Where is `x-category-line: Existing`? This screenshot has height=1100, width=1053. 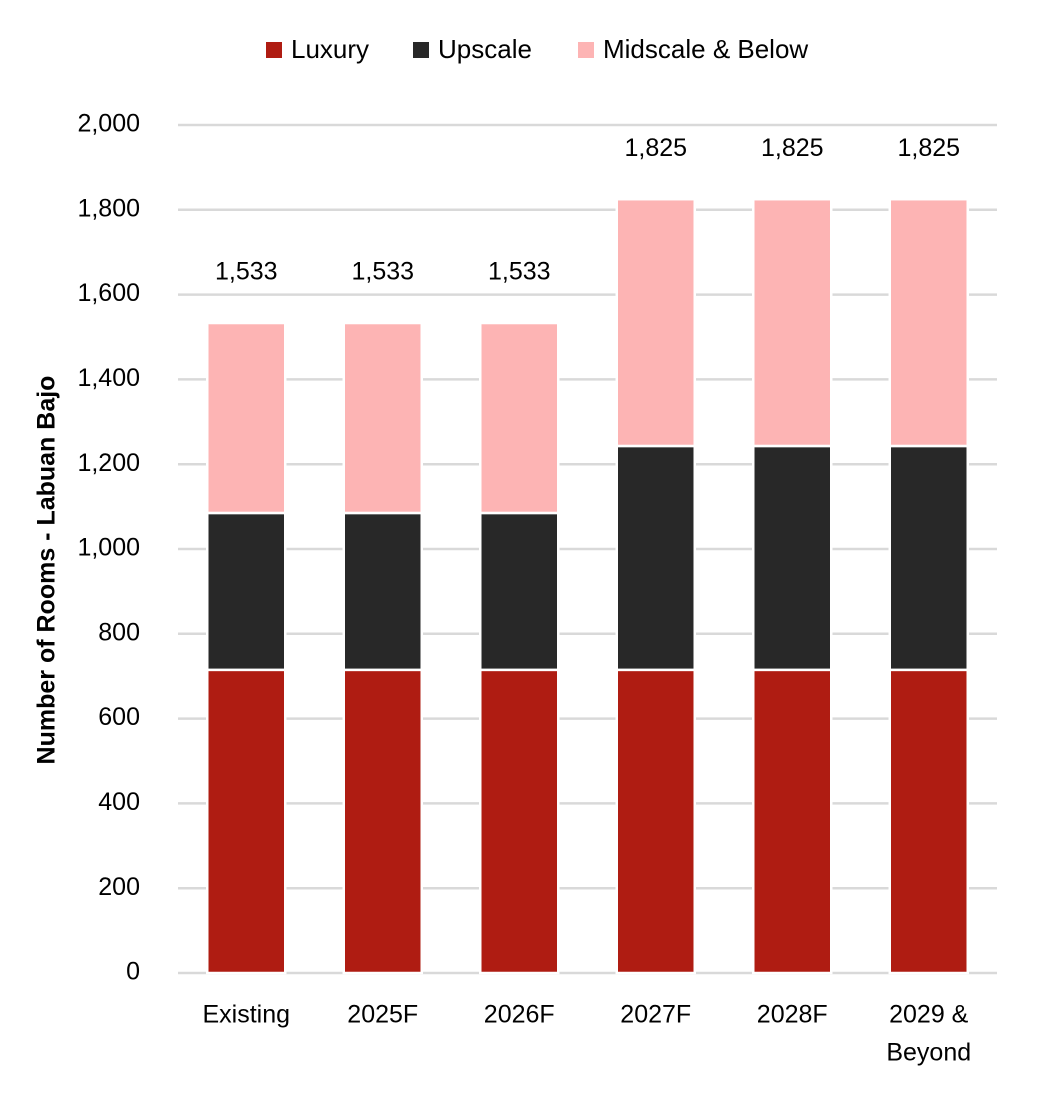
x-category-line: Existing is located at coordinates (246, 1015).